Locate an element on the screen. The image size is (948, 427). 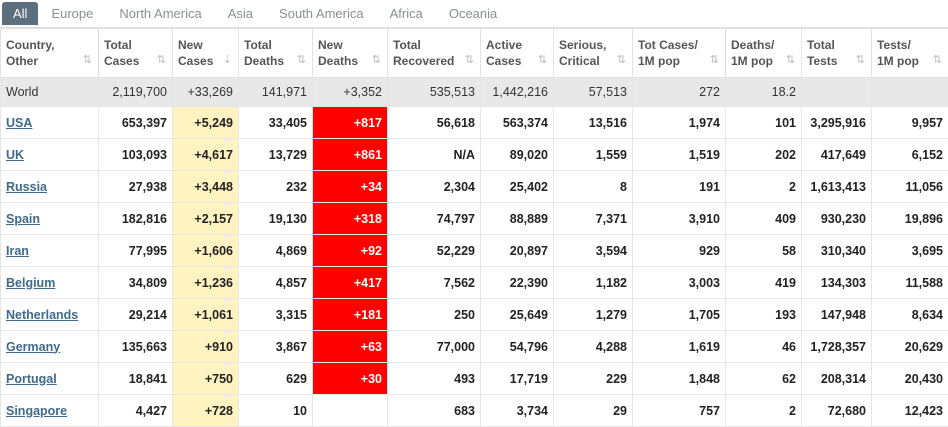
tab-europe: Europe is located at coordinates (72, 13).